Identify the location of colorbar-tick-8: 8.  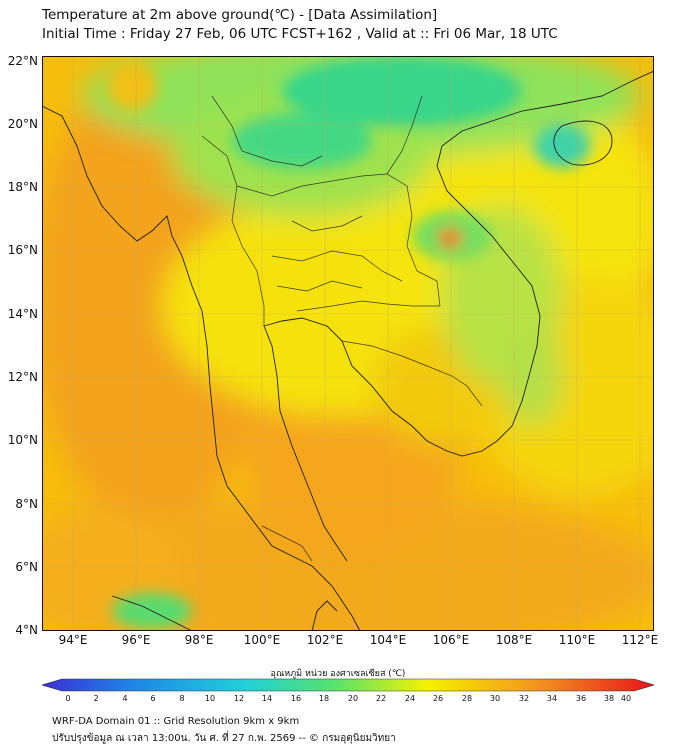
(182, 698).